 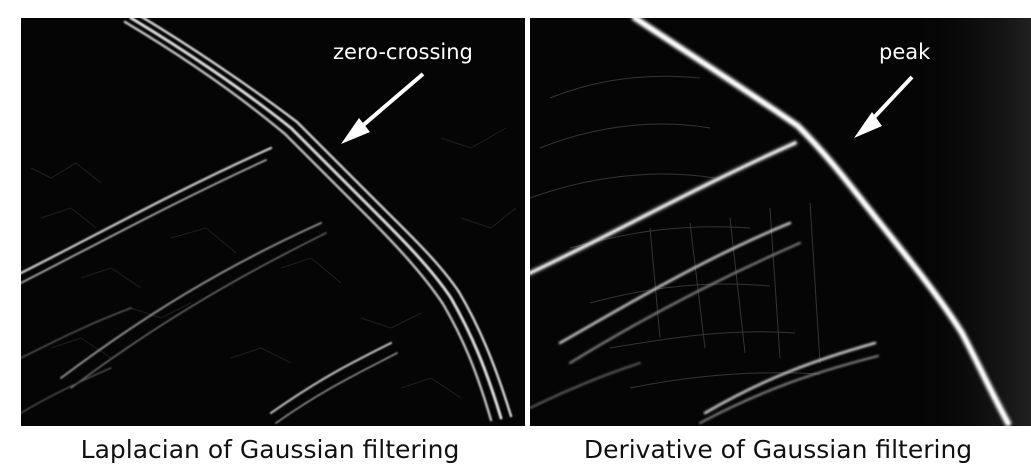 I want to click on zero-crossing-arrow, so click(x=383, y=108).